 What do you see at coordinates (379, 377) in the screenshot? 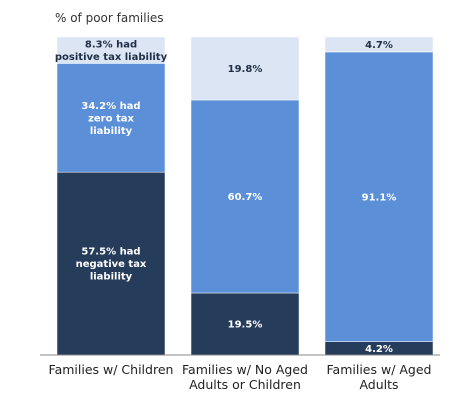
I see `category-label-3: Families w/ Aged Adults` at bounding box center [379, 377].